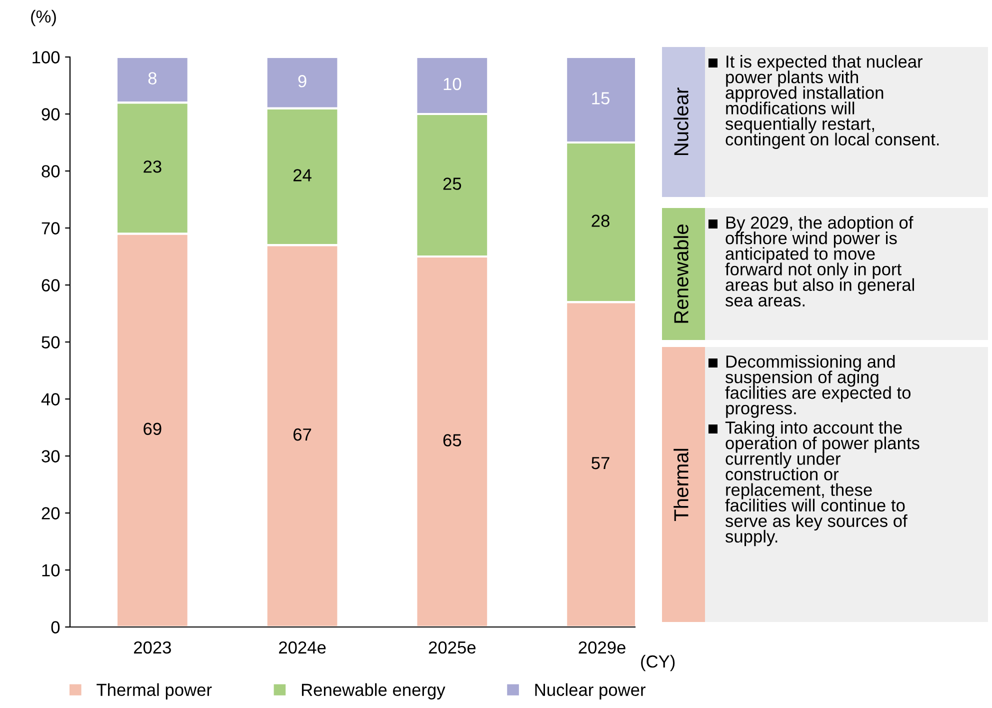  Describe the element at coordinates (601, 98) in the screenshot. I see `data-label: 15` at that location.